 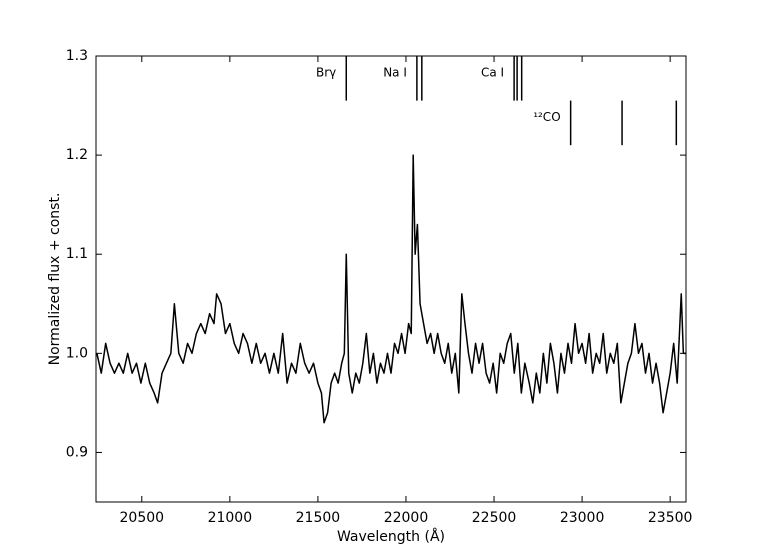 I want to click on y-tick-label: 1.1, so click(x=77, y=254).